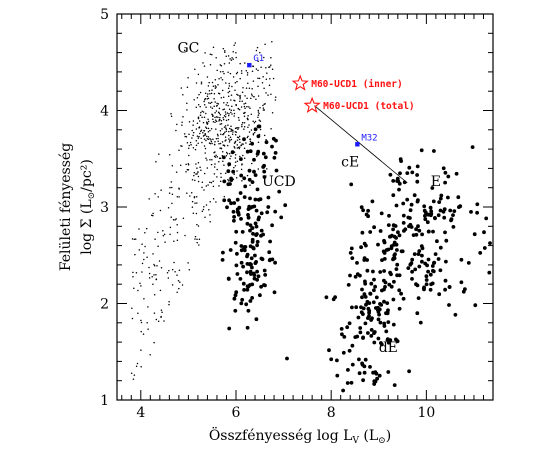  Describe the element at coordinates (258, 59) in the screenshot. I see `highlight-label: G1` at that location.